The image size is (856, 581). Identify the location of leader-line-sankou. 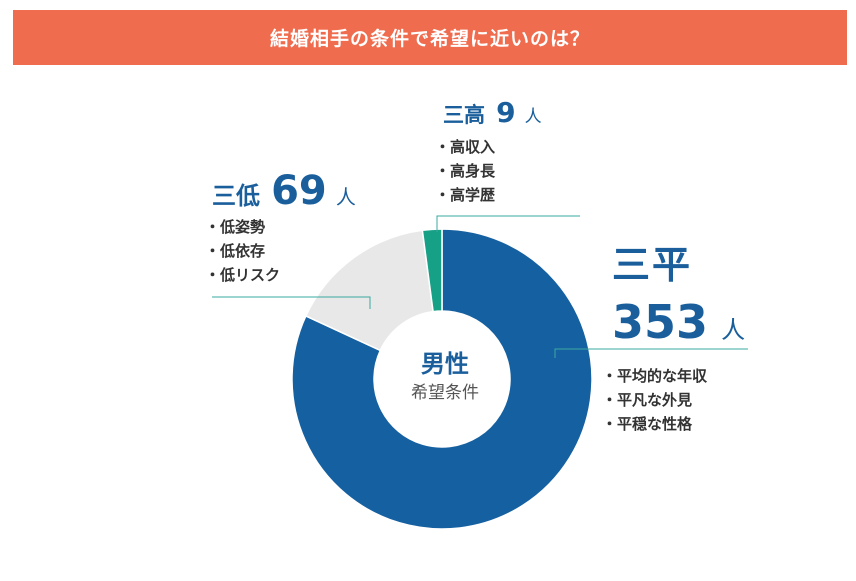
(508, 223).